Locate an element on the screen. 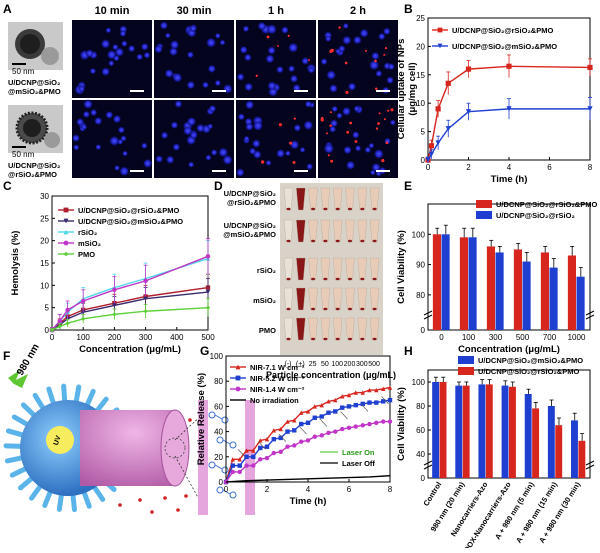  d-row-label: PMO is located at coordinates (267, 330).